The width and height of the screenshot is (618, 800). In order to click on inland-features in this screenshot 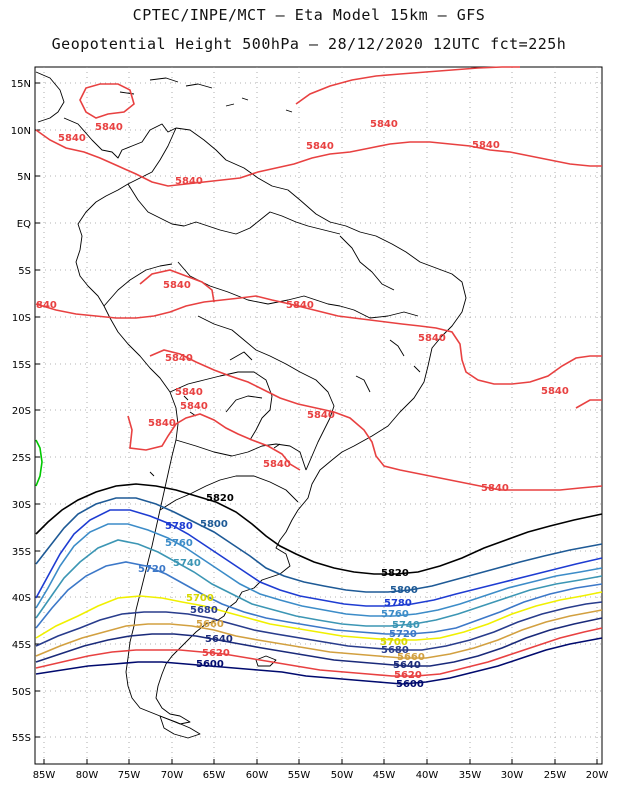, I will do `click(285, 356)`.